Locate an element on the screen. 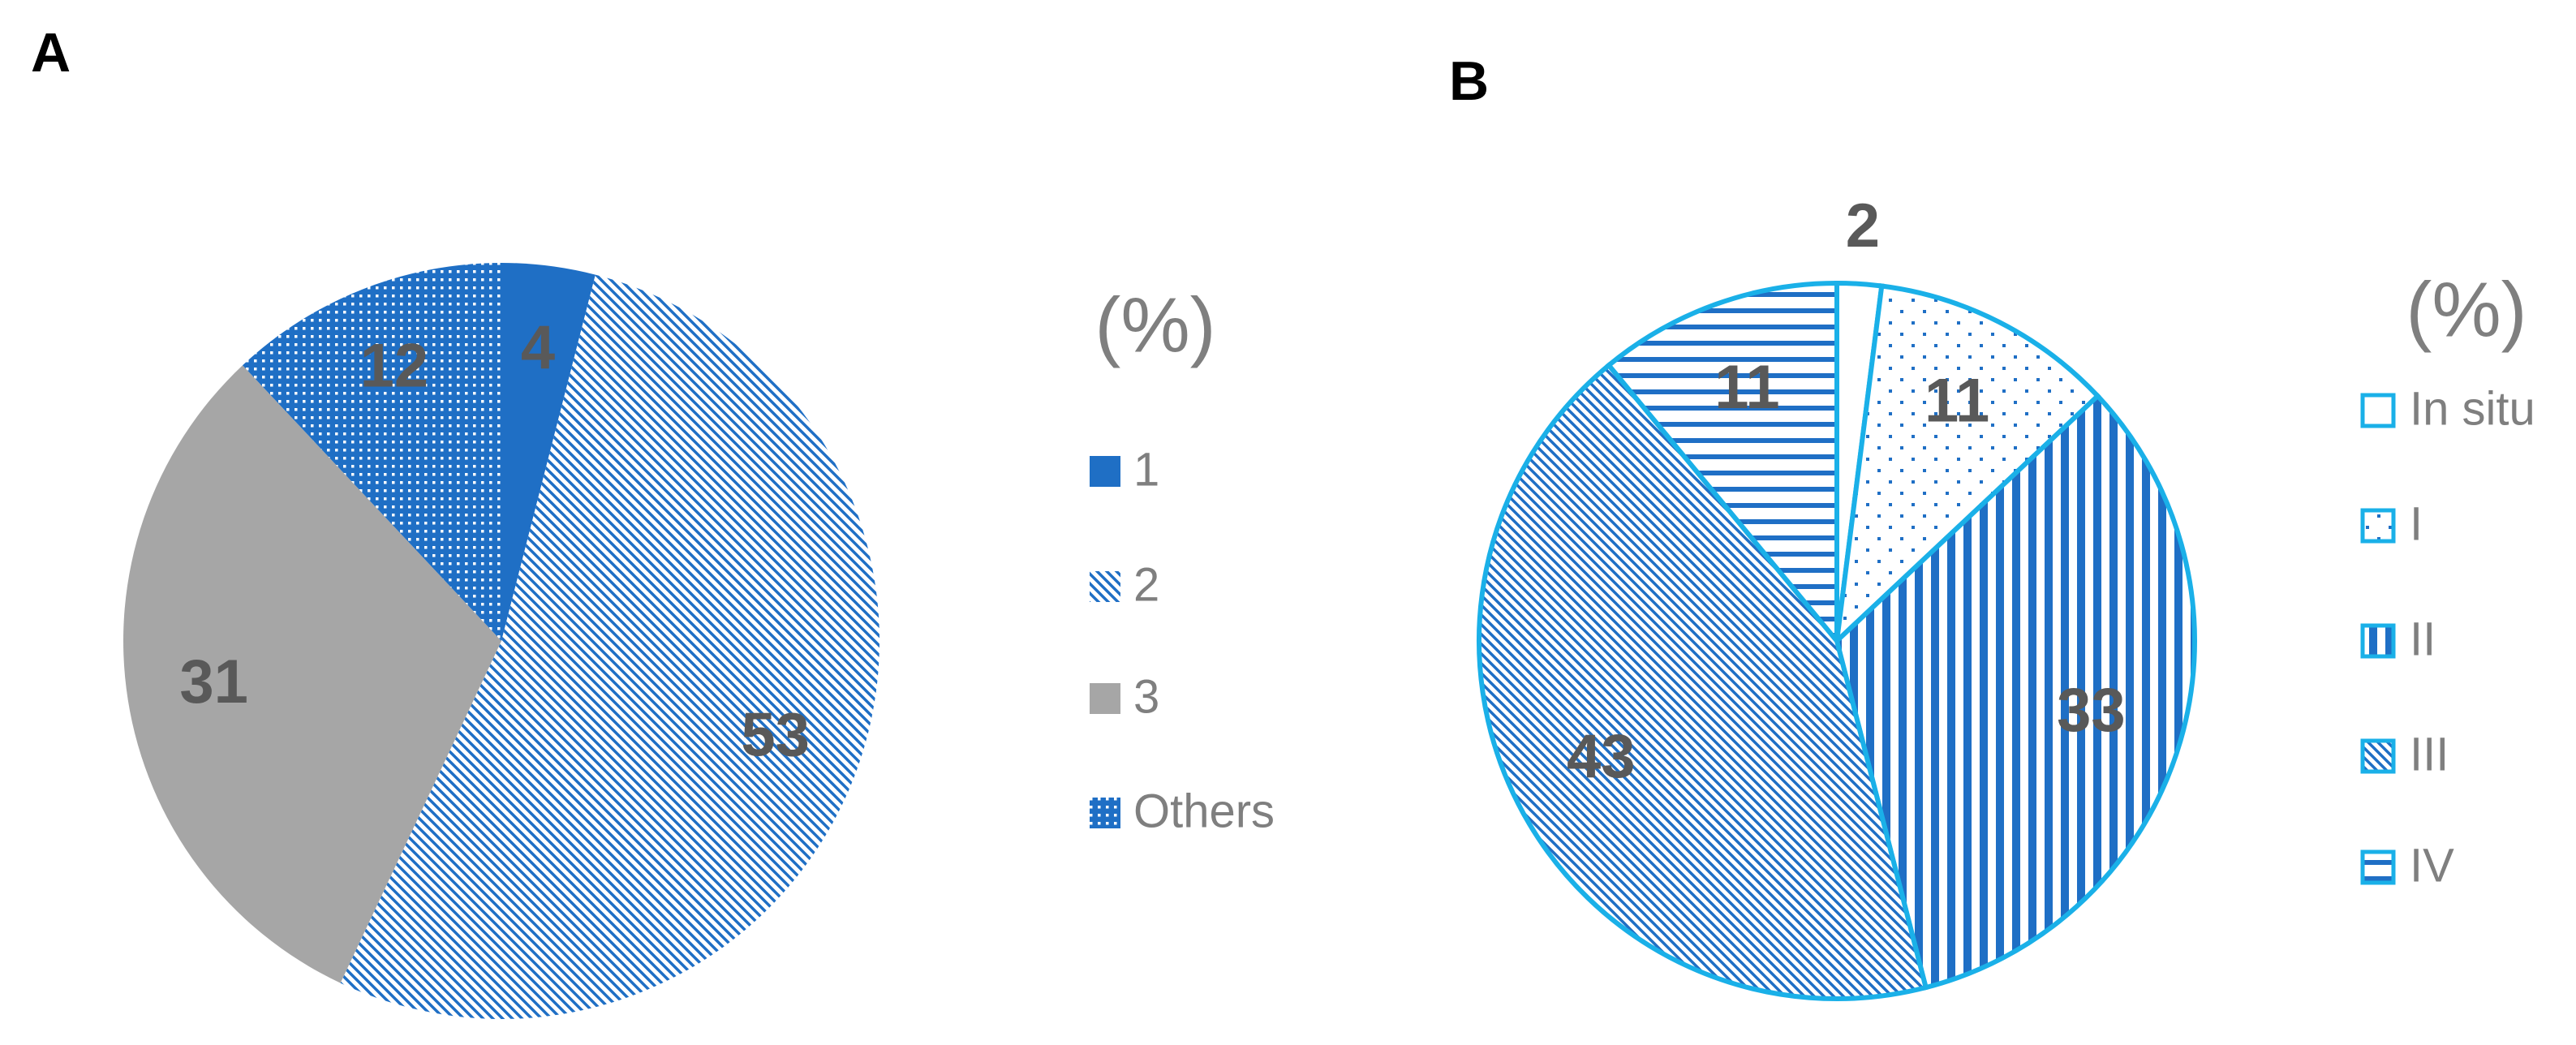  panel-label: B is located at coordinates (1469, 81).